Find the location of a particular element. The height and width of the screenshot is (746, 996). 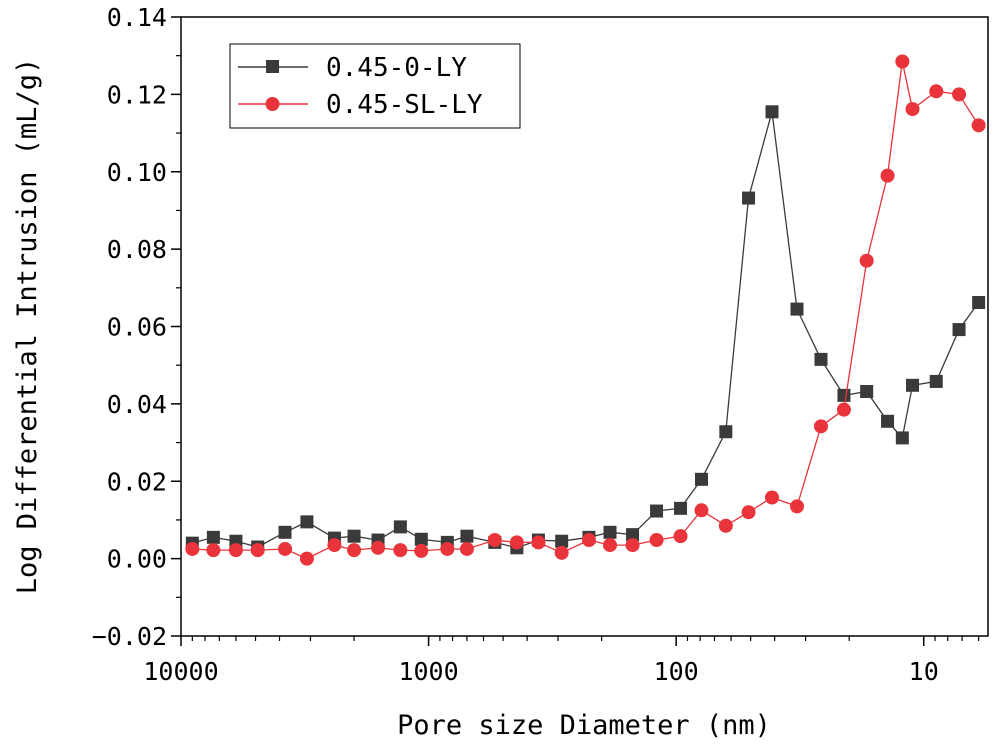

y-tick-label: 0.04 is located at coordinates (137, 404).